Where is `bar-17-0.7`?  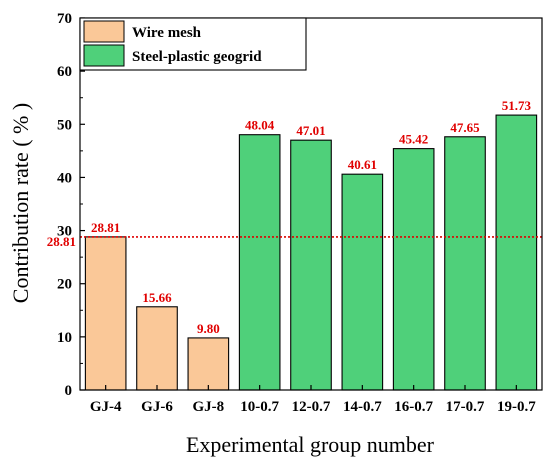
bar-17-0.7 is located at coordinates (465, 263).